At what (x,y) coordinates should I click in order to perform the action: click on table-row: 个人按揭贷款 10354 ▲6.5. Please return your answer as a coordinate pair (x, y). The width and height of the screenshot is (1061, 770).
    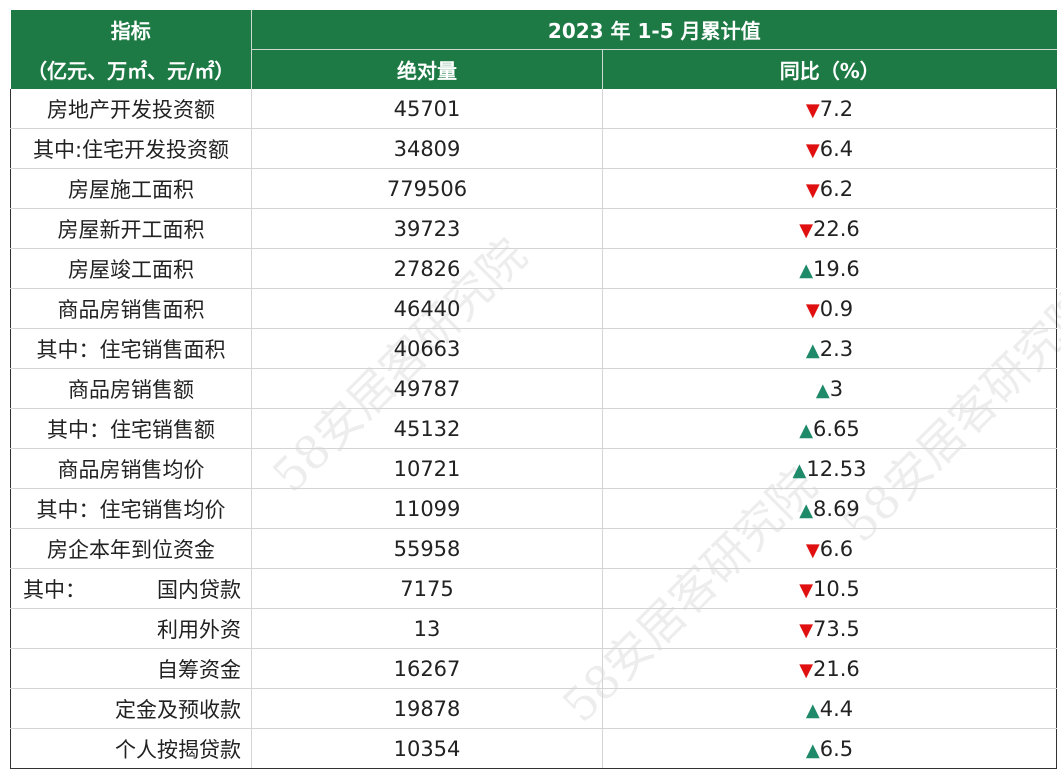
    Looking at the image, I should click on (533, 748).